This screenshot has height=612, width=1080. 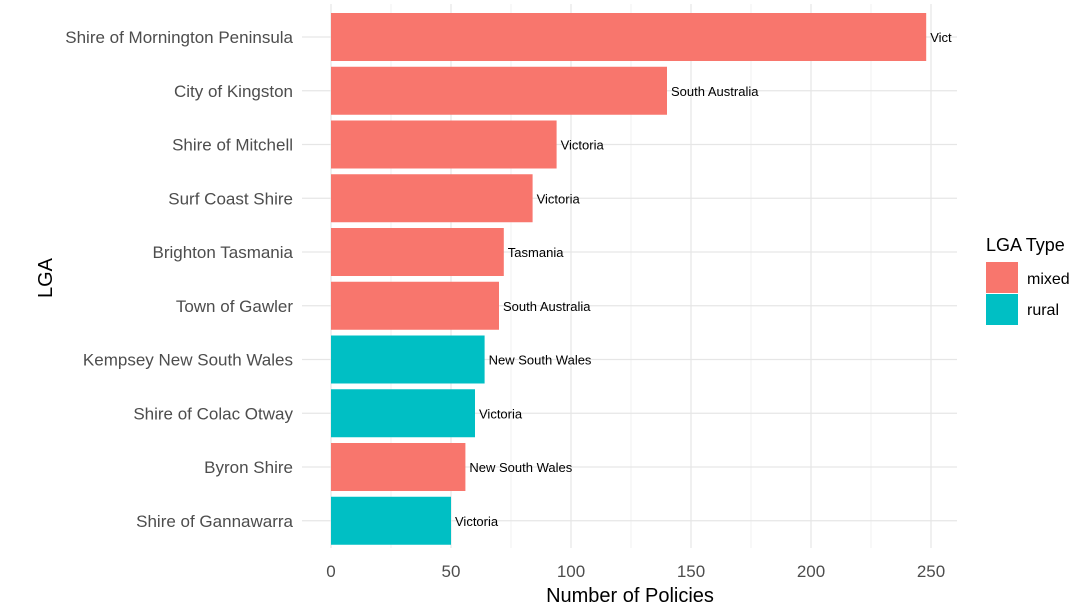 What do you see at coordinates (931, 571) in the screenshot?
I see `x-tick-label: 250` at bounding box center [931, 571].